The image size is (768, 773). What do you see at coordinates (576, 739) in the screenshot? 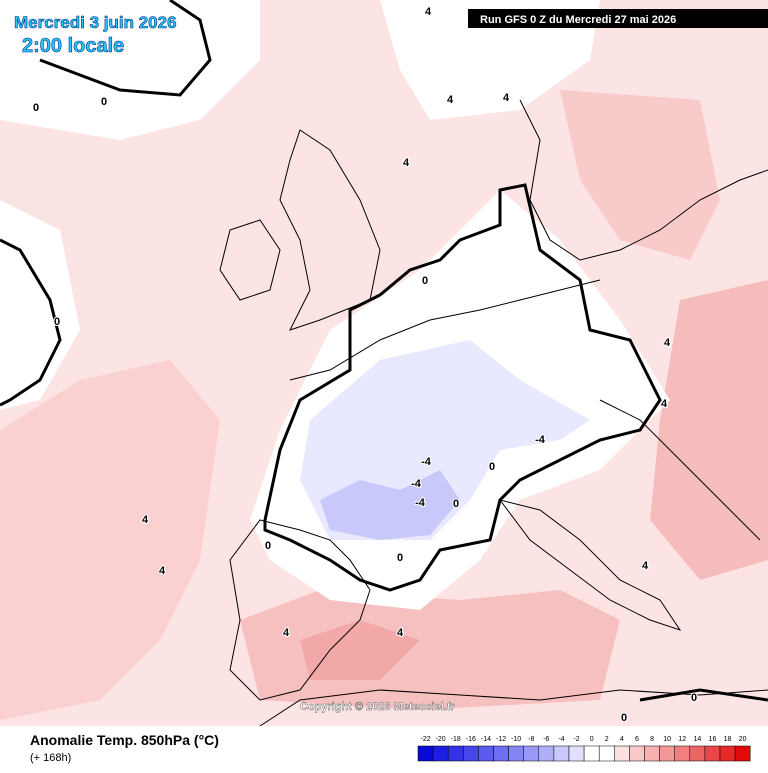
I see `legend-tick-label: -2` at bounding box center [576, 739].